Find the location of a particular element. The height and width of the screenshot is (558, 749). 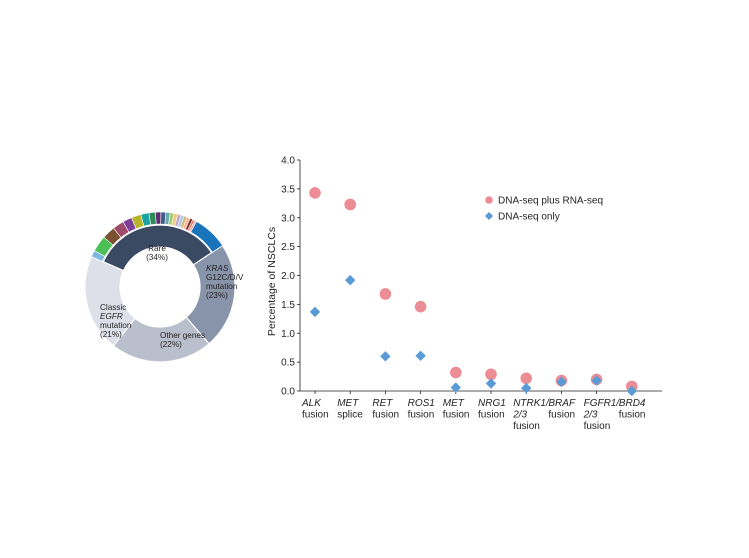

x-tick-label: RET fusion is located at coordinates (385, 409).